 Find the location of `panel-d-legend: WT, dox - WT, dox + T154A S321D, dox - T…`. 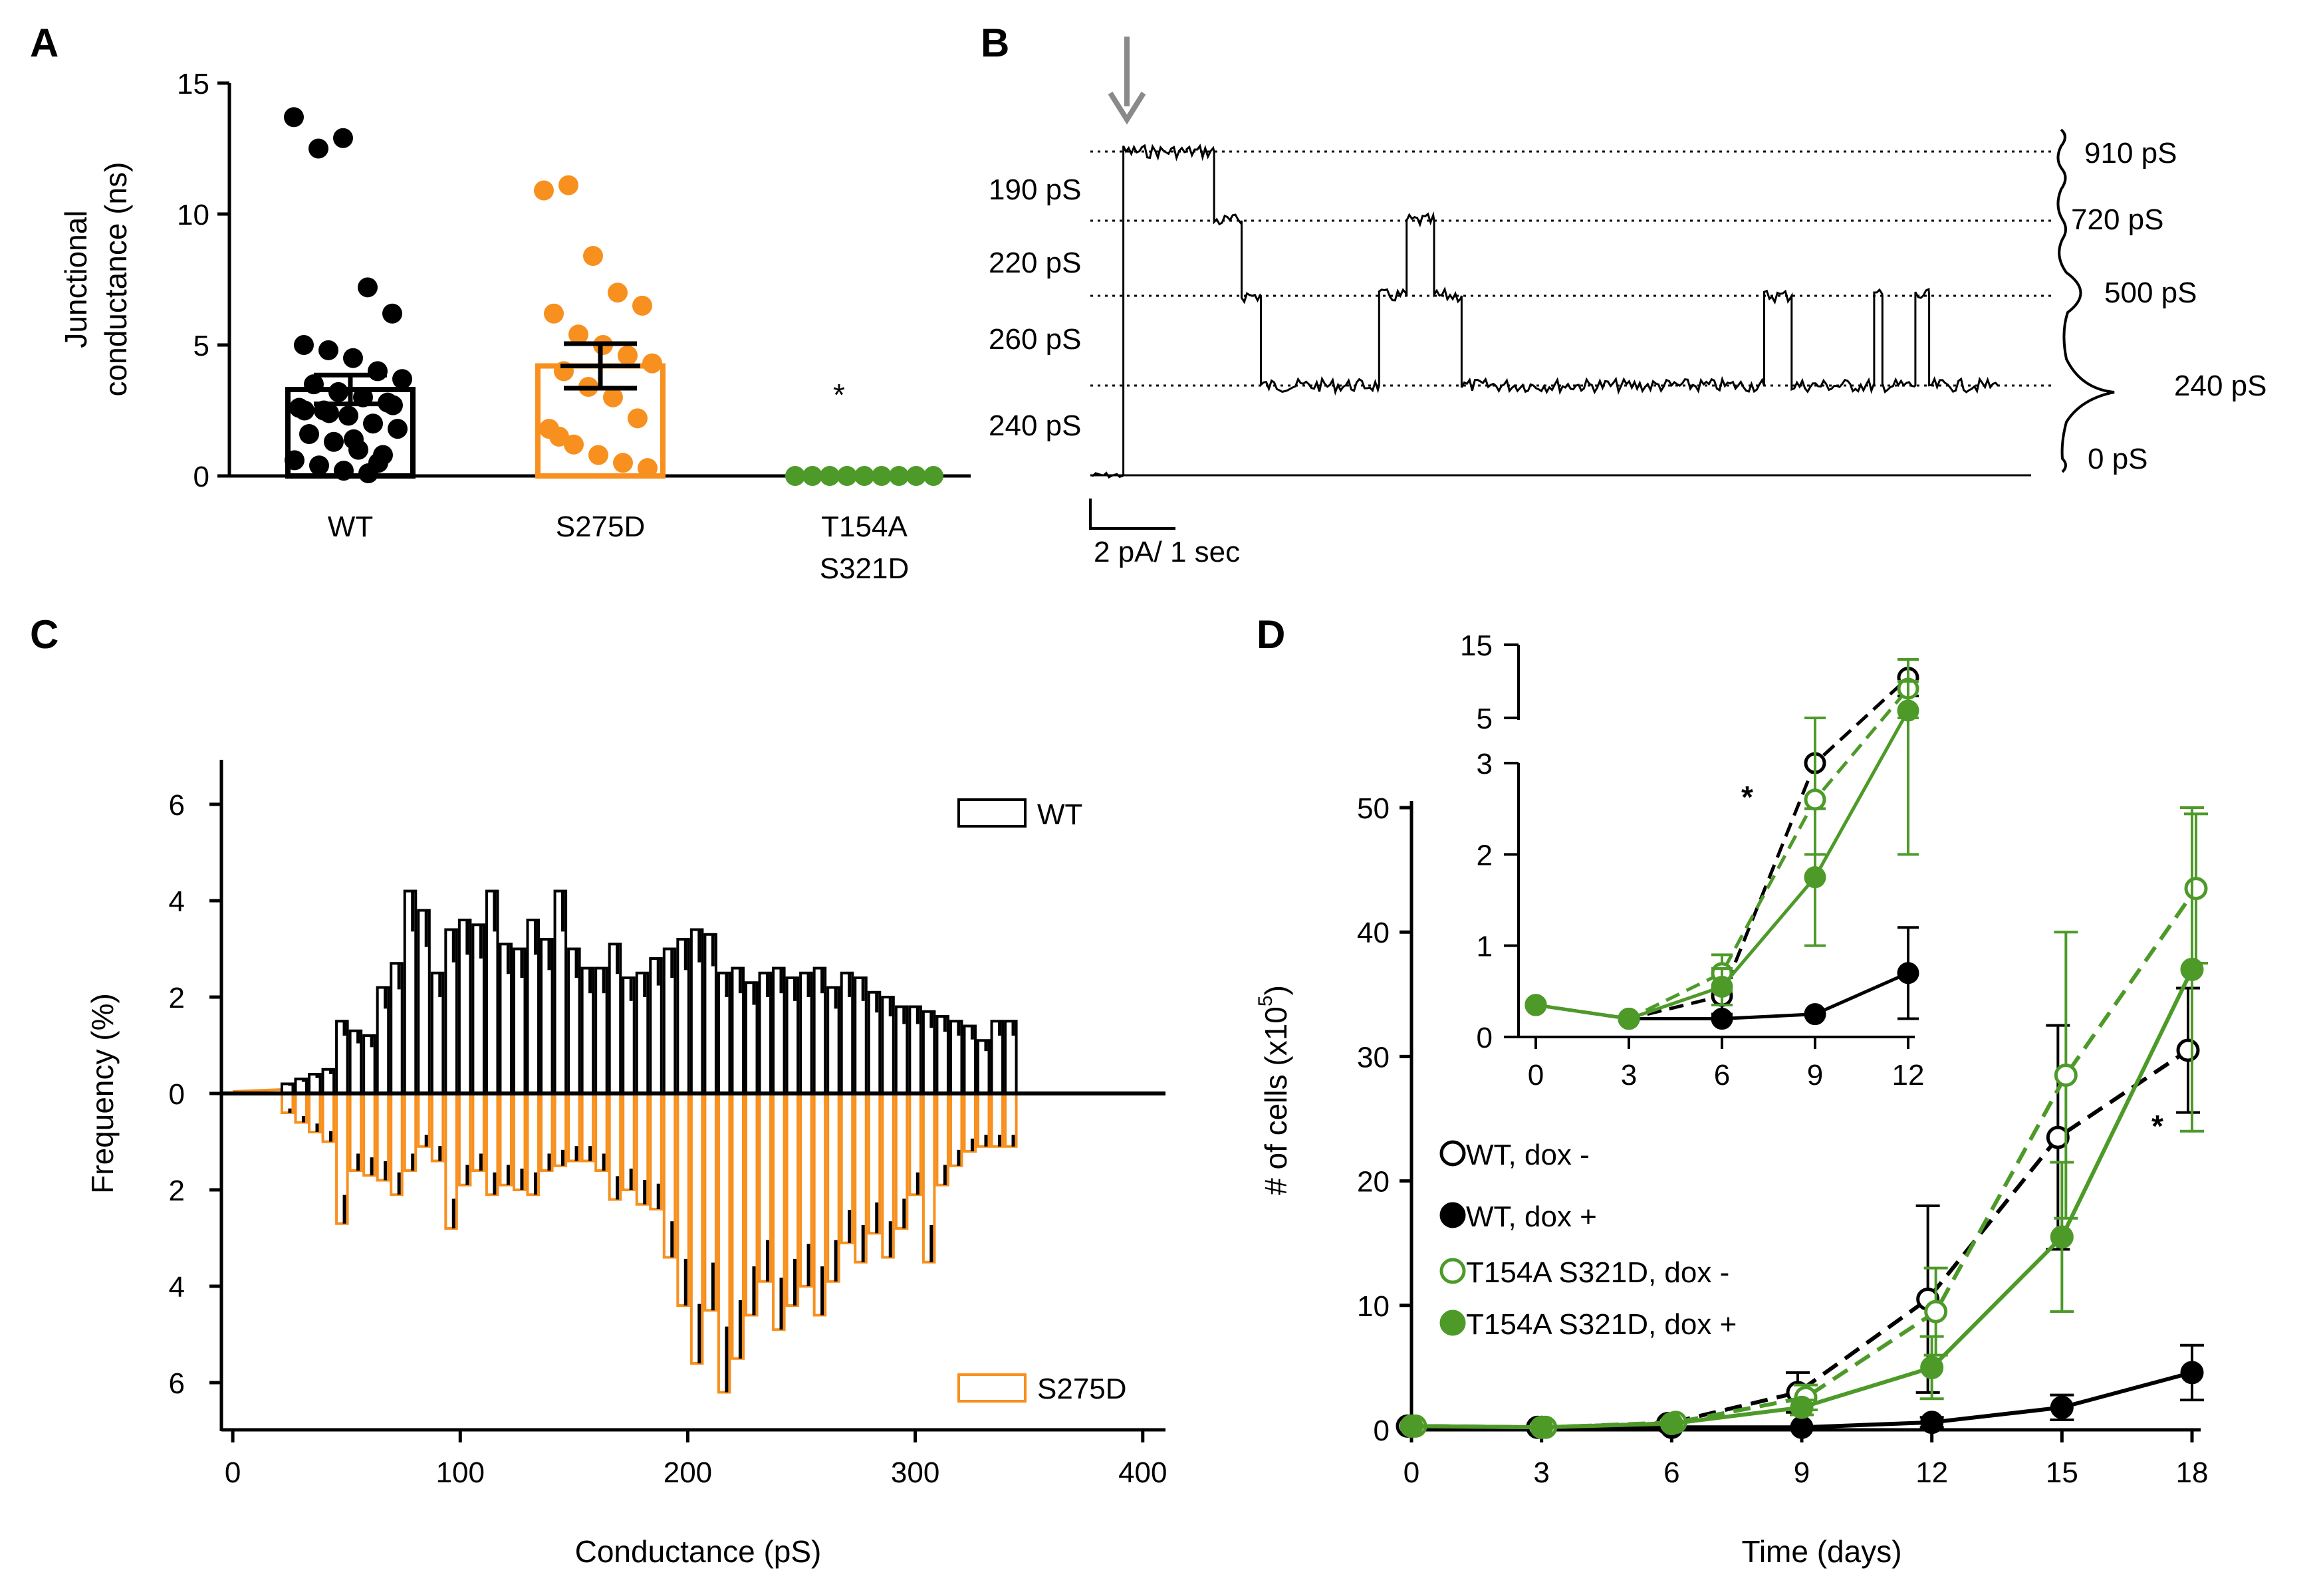

panel-d-legend: WT, dox - WT, dox + T154A S321D, dox - T… is located at coordinates (1588, 1240).